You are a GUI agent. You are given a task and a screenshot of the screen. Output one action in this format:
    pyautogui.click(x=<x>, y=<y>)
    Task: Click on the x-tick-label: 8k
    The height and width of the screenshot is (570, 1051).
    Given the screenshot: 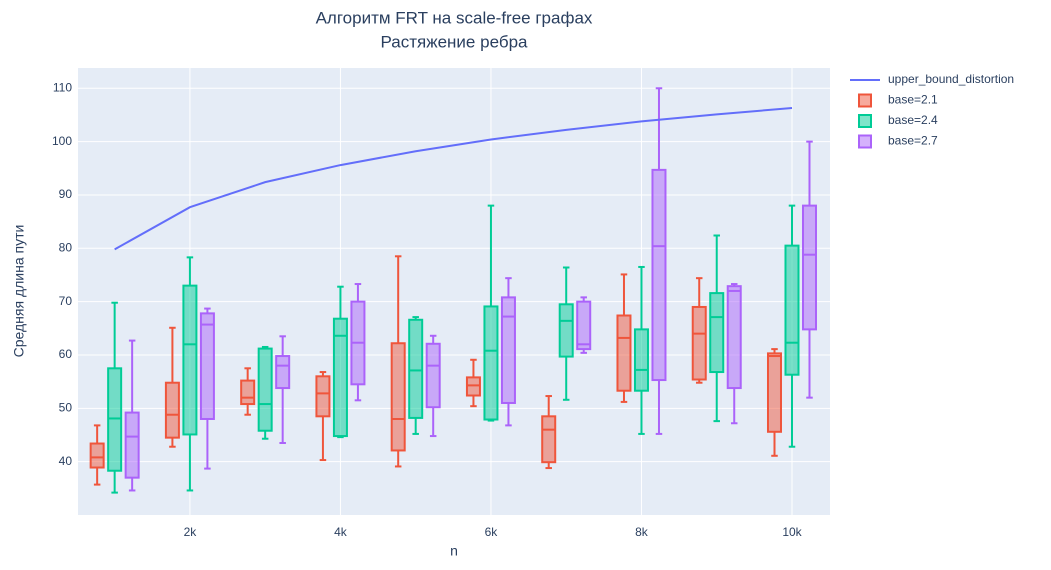 What is the action you would take?
    pyautogui.click(x=642, y=532)
    